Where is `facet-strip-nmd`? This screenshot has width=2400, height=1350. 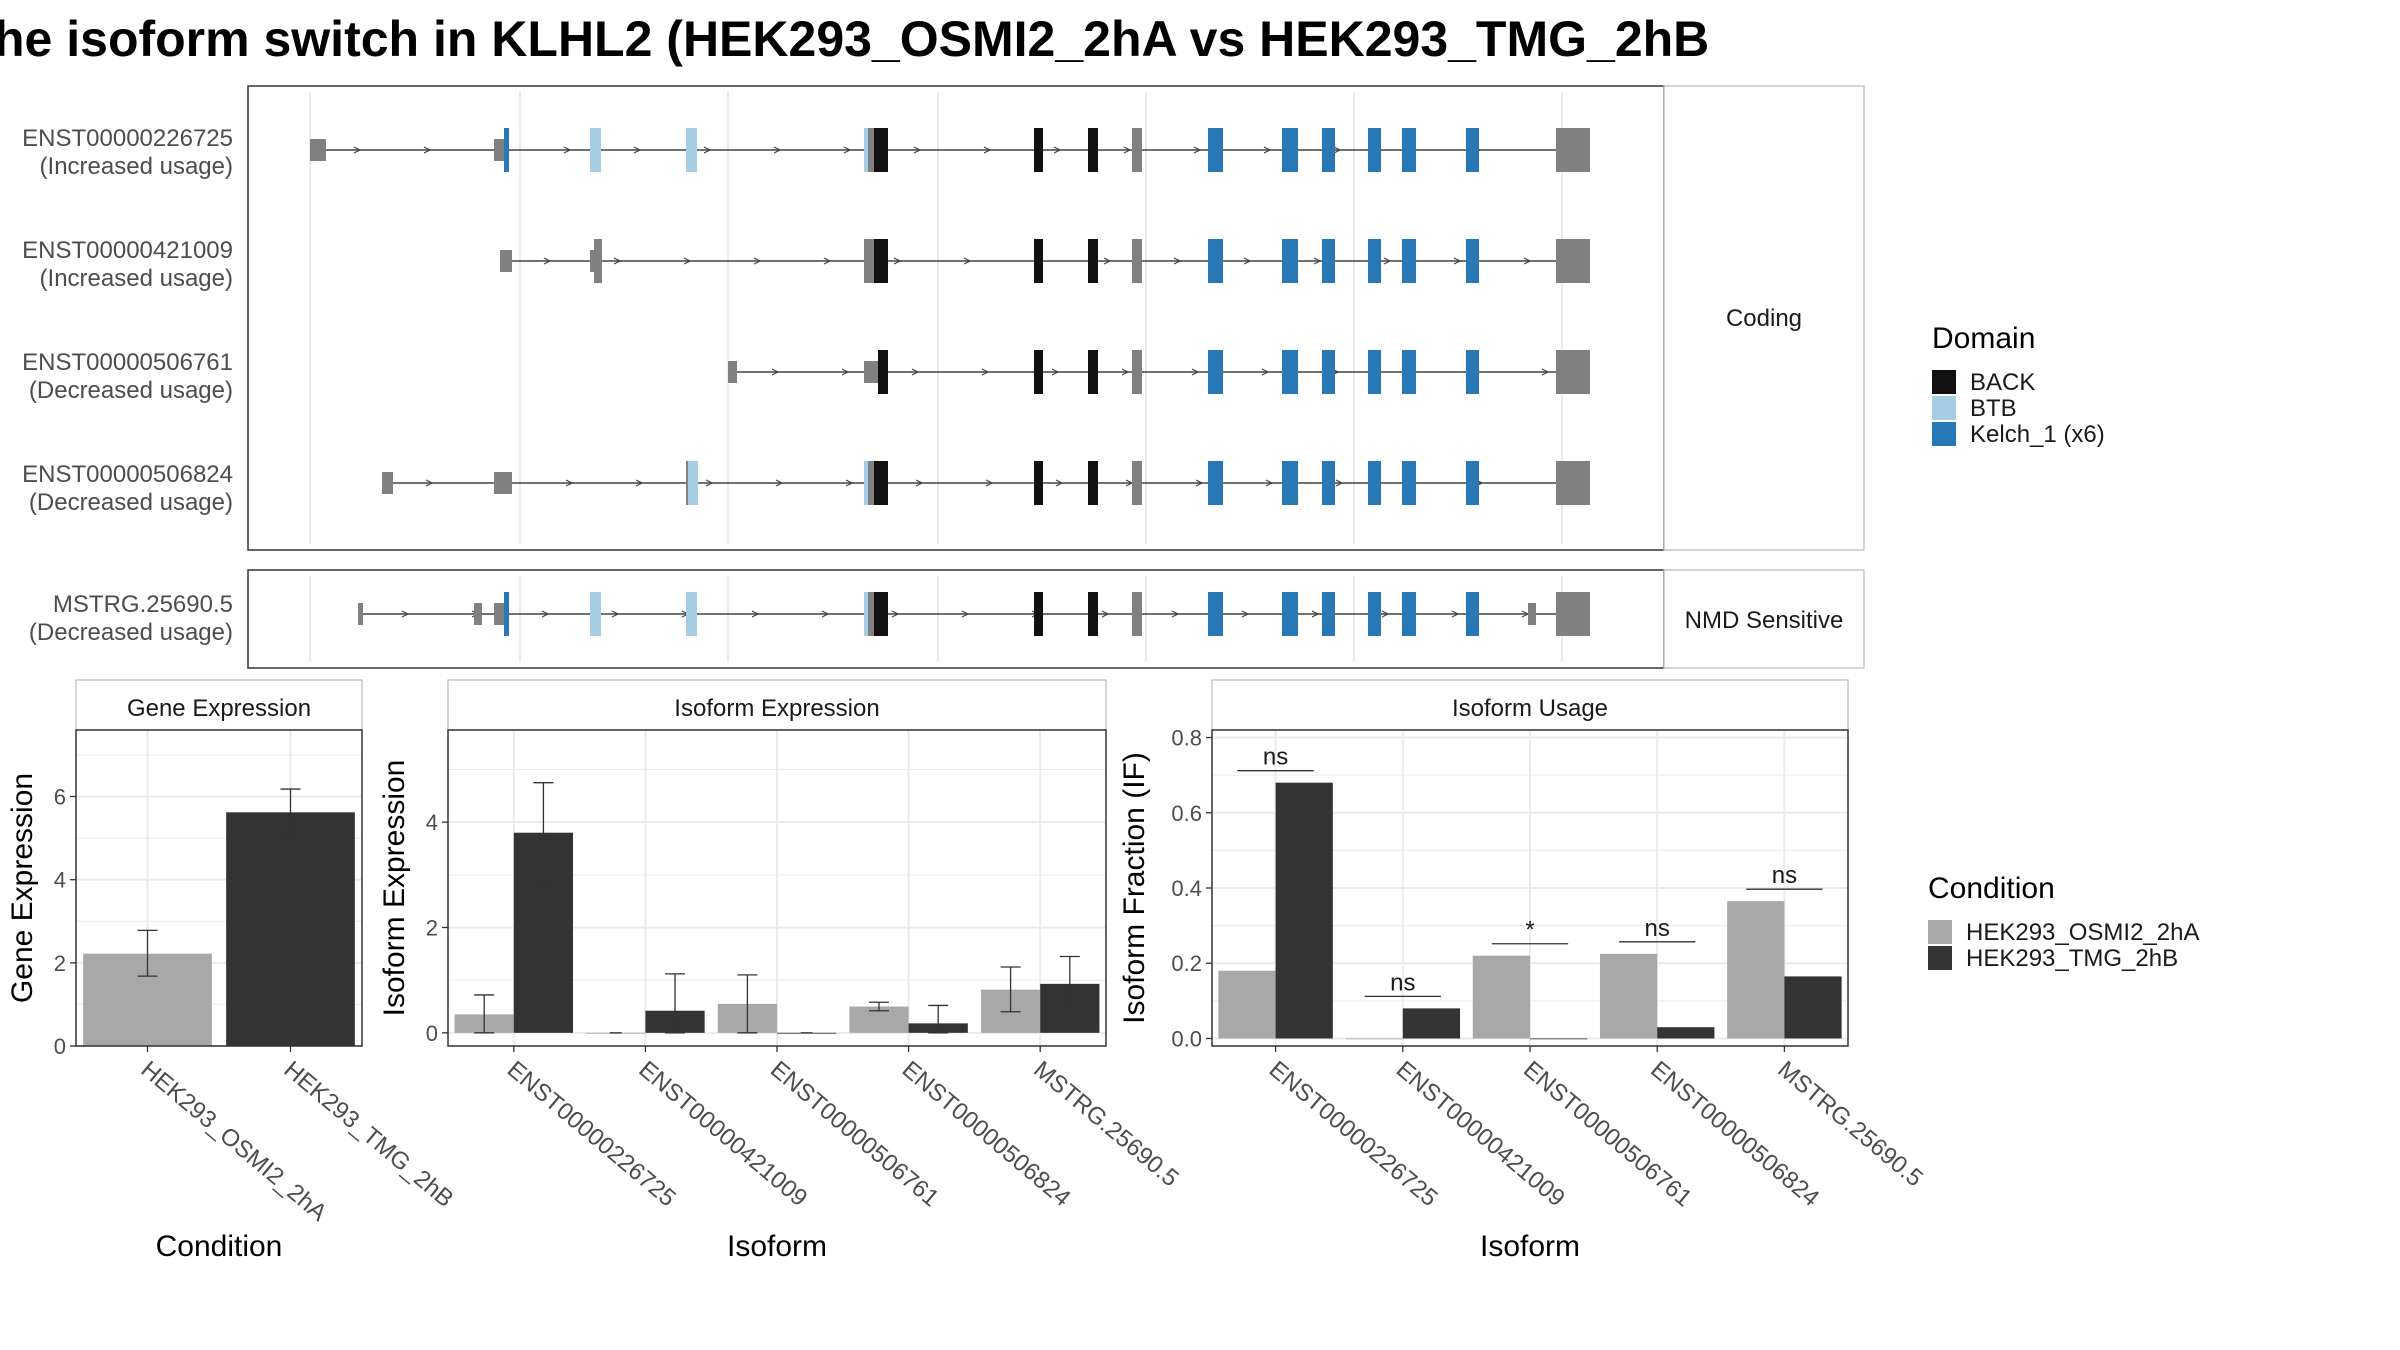
facet-strip-nmd is located at coordinates (1764, 619).